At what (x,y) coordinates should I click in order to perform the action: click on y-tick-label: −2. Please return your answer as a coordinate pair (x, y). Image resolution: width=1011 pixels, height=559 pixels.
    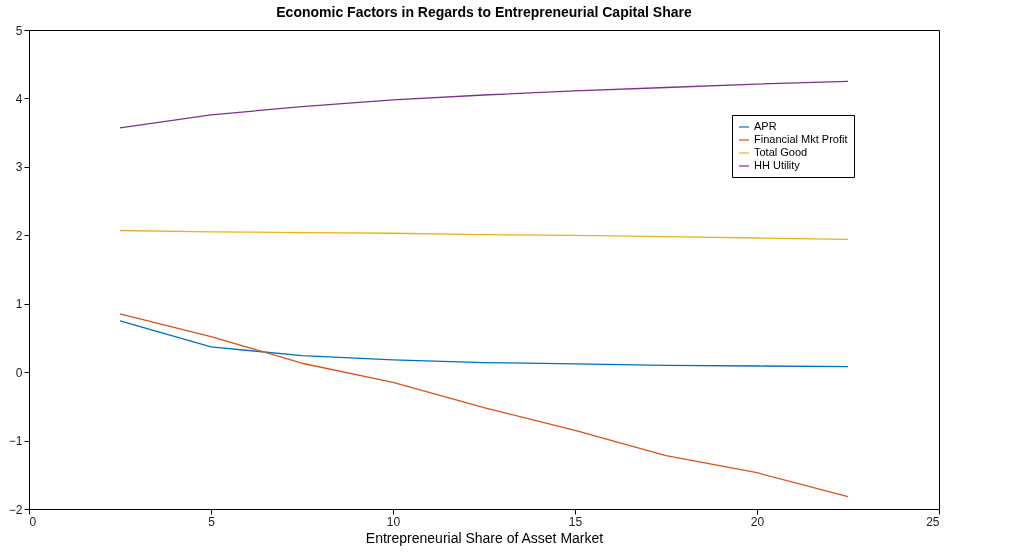
    Looking at the image, I should click on (15, 509).